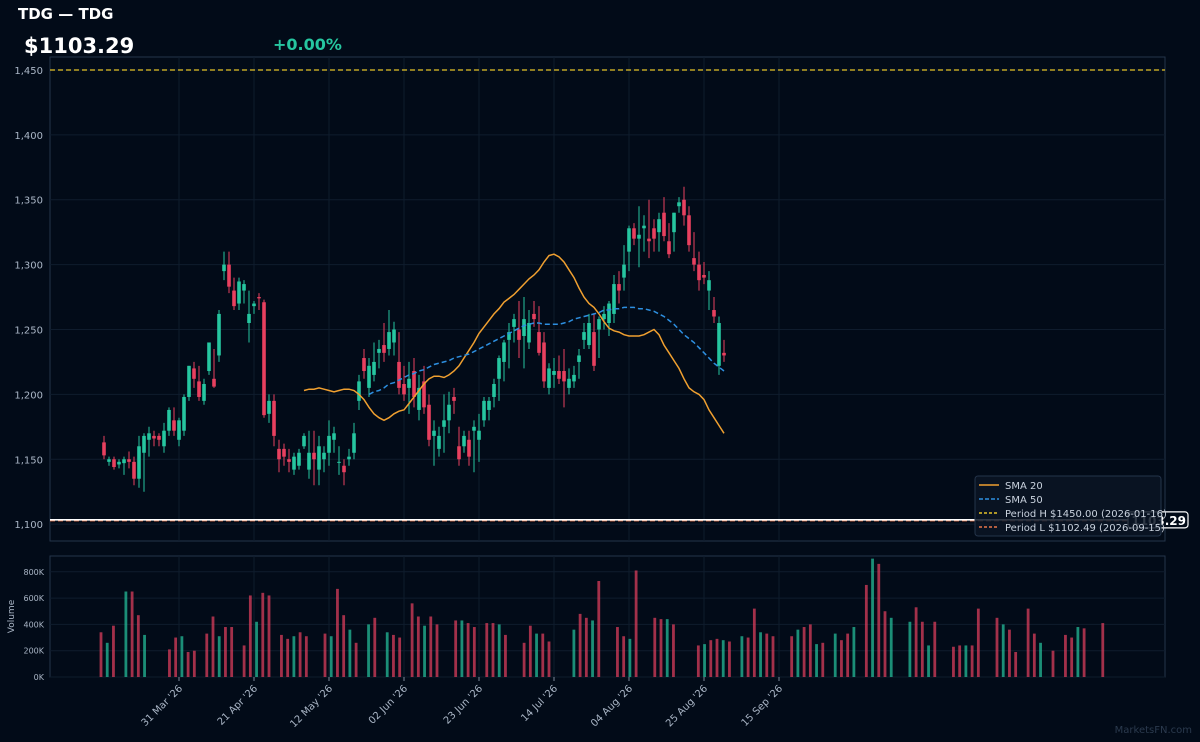 The height and width of the screenshot is (742, 1200). What do you see at coordinates (28, 460) in the screenshot?
I see `price-tick-label: 1,150` at bounding box center [28, 460].